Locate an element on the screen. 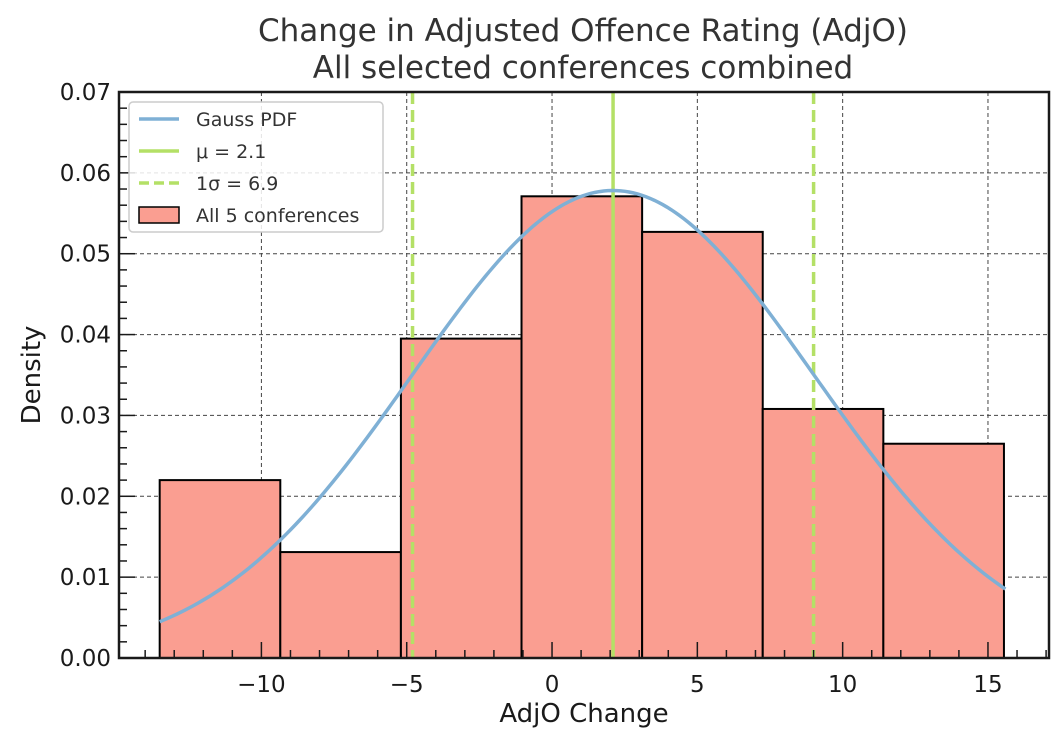 This screenshot has height=742, width=1063. y-tick-label: 0.05 is located at coordinates (85, 255).